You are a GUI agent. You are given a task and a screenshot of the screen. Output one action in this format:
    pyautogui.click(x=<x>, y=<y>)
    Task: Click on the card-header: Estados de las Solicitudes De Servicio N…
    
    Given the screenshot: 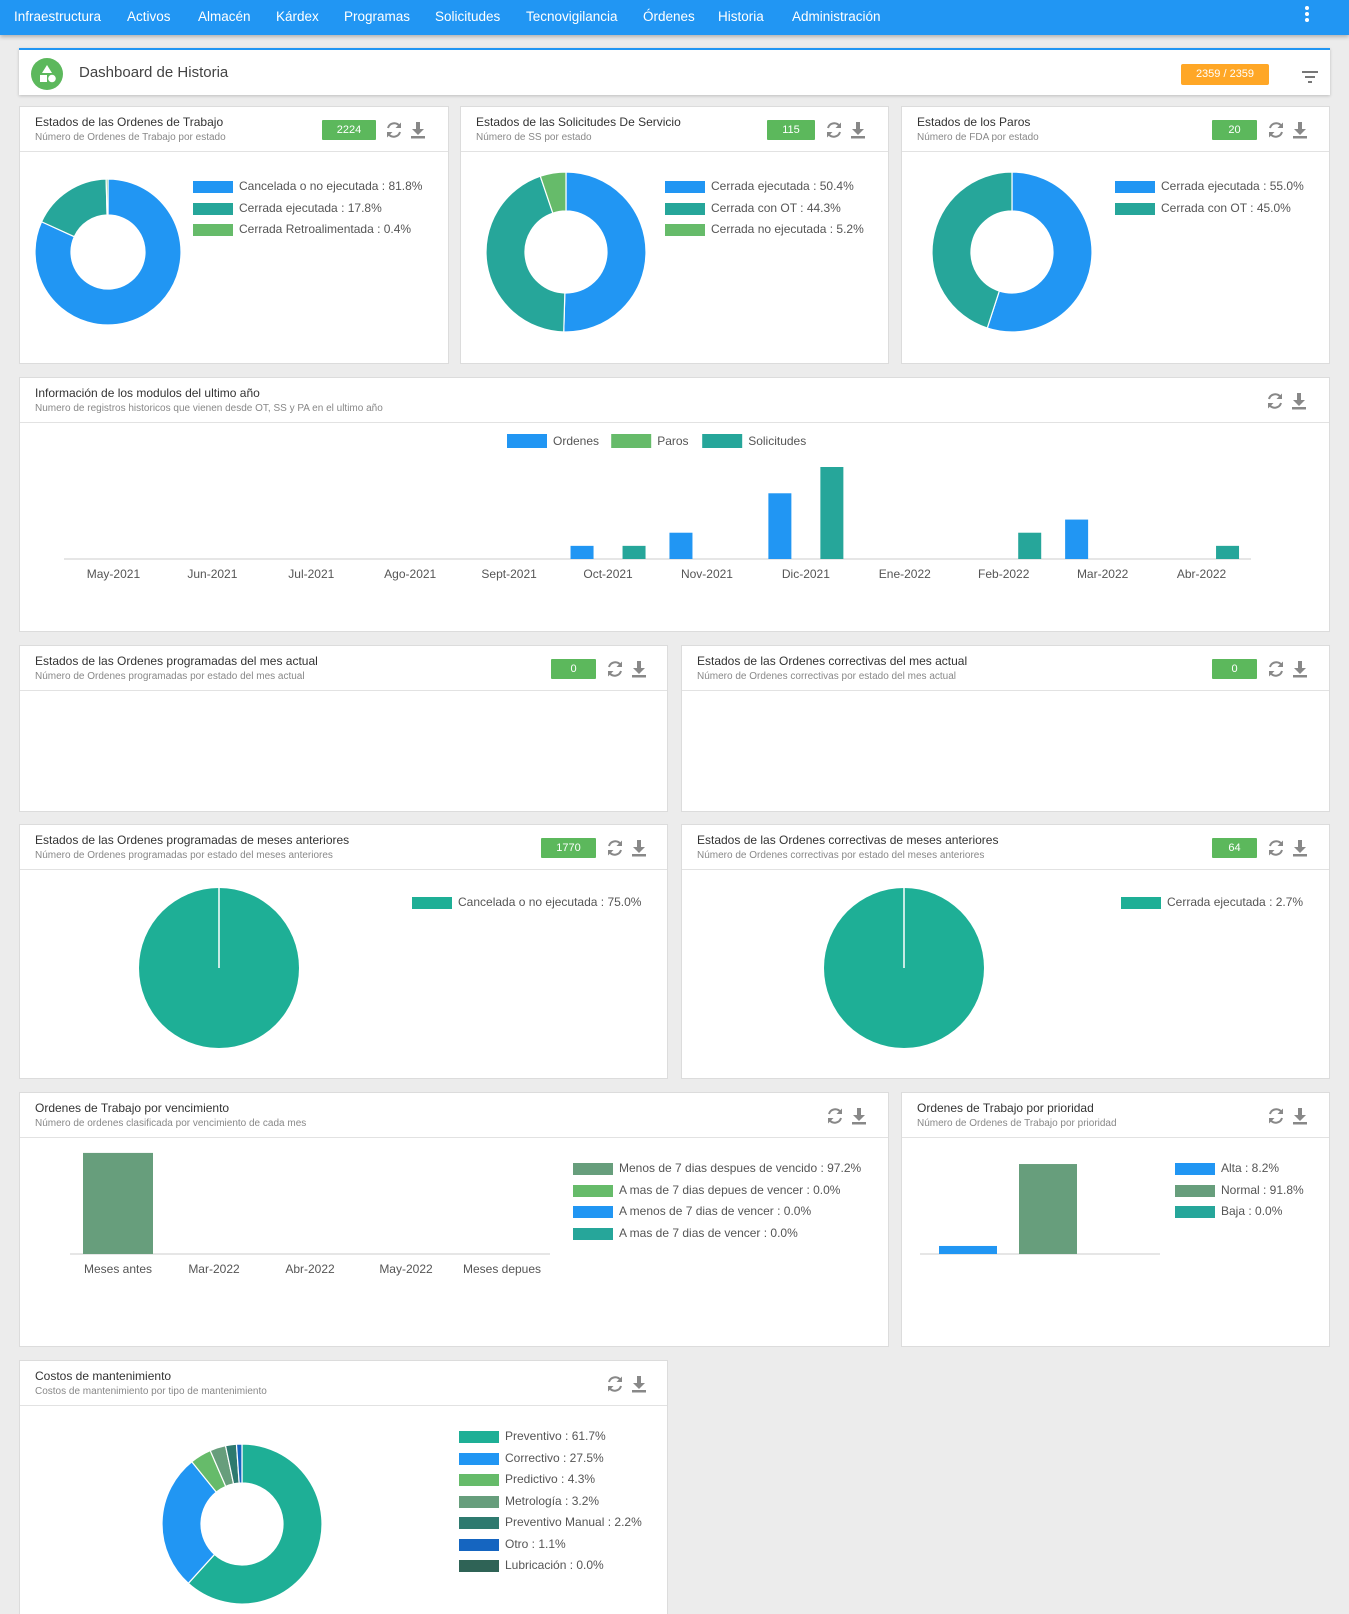 What is the action you would take?
    pyautogui.click(x=674, y=129)
    